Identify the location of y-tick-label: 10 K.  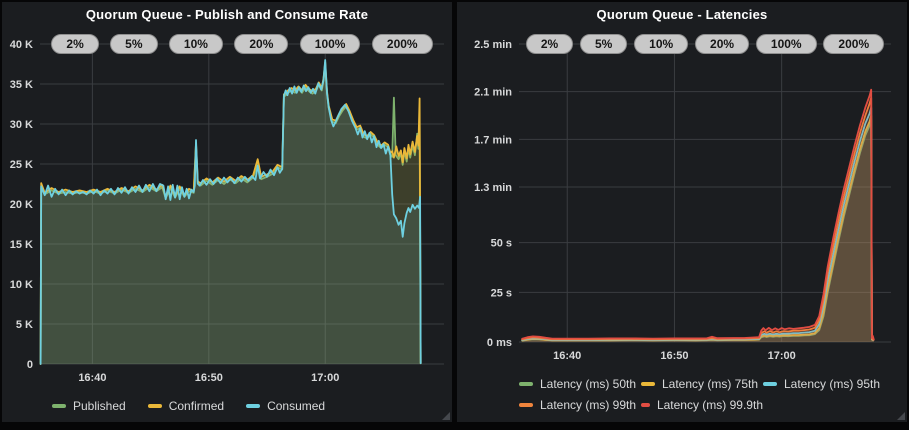
(21, 285).